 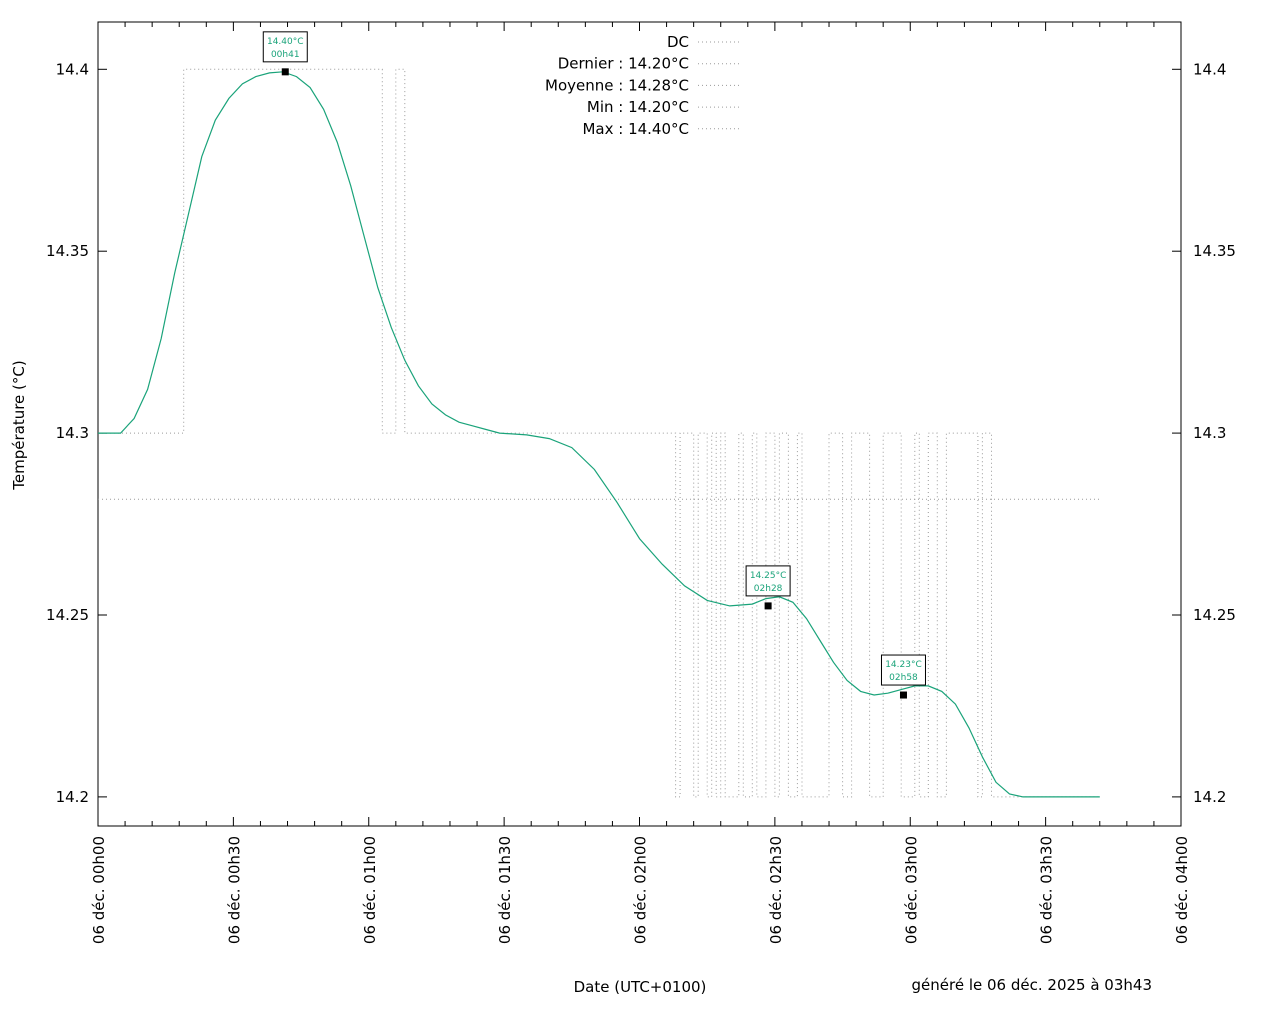 I want to click on y-tick-label-right: 14.35, so click(x=1214, y=251).